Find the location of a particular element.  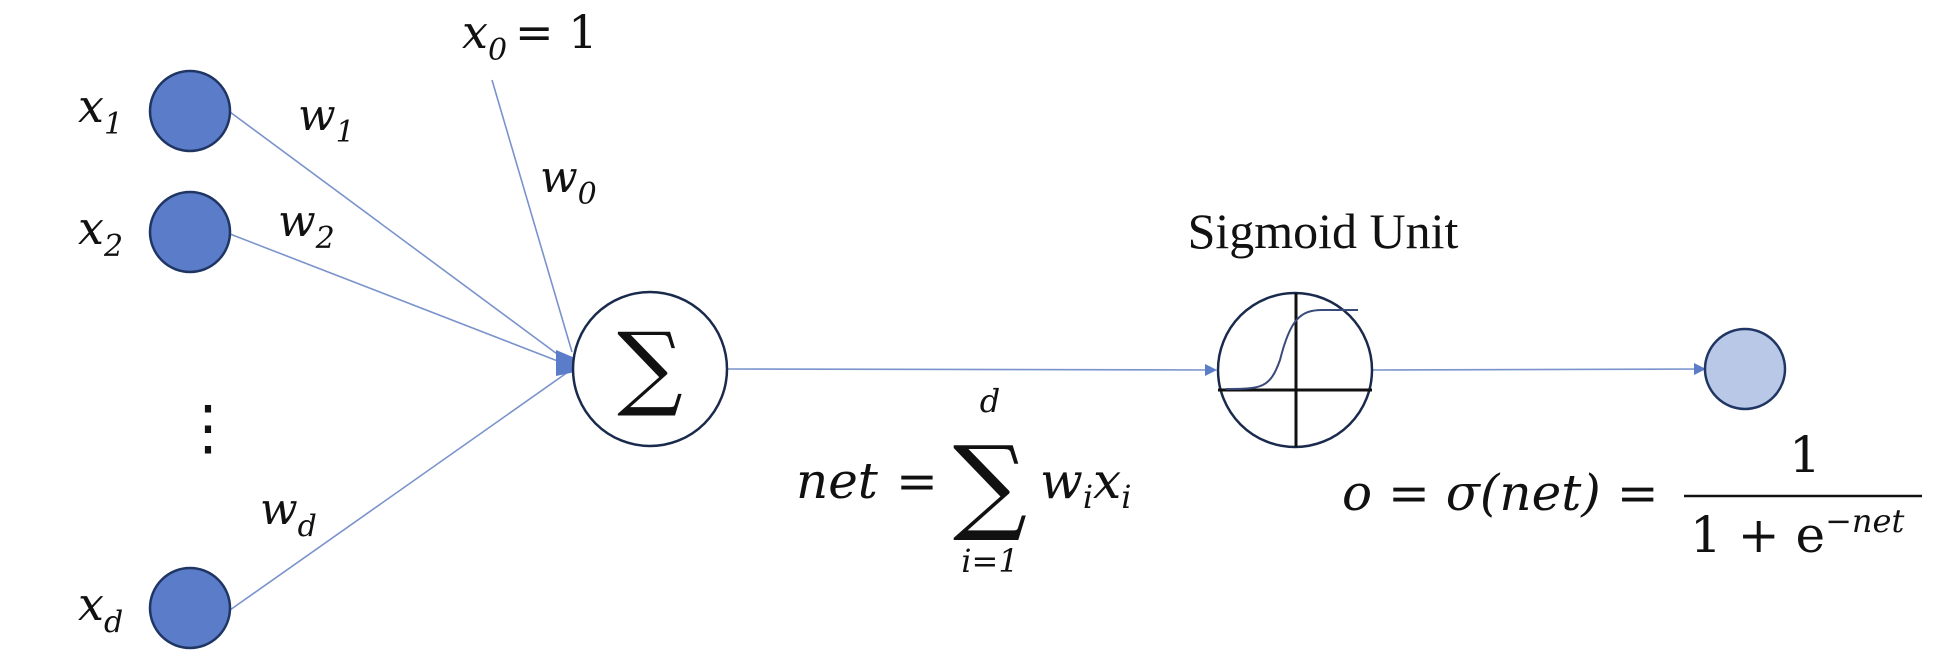

input-node-x1 is located at coordinates (190, 111).